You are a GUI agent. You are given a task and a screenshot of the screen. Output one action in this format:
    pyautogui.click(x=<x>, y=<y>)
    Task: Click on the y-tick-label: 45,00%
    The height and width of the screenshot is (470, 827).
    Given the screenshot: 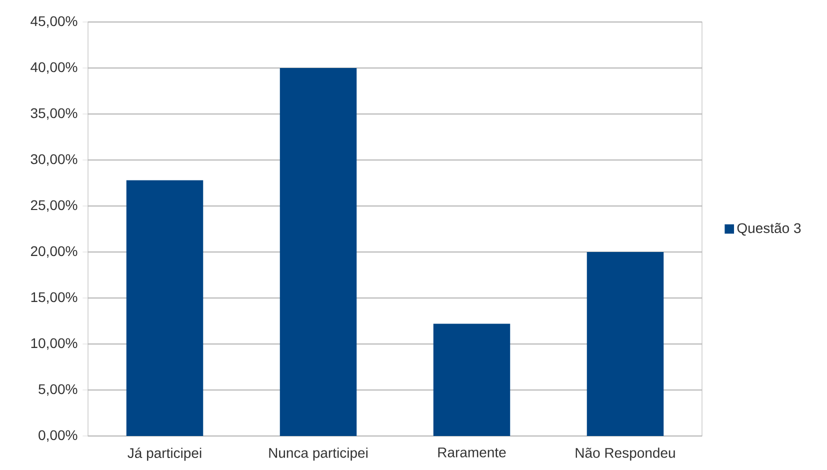 What is the action you would take?
    pyautogui.click(x=54, y=22)
    